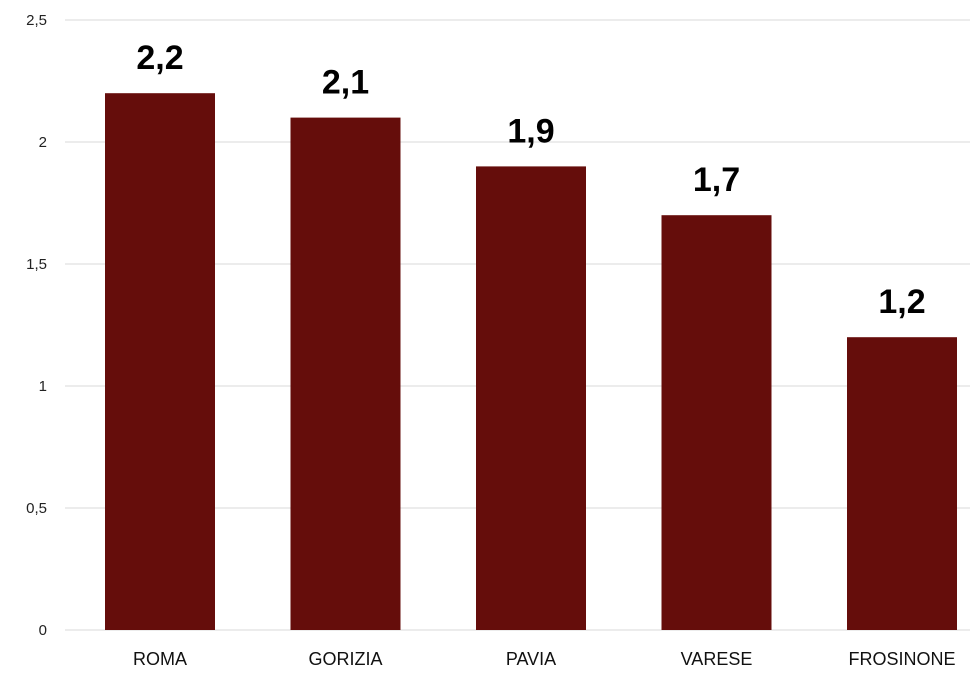 The width and height of the screenshot is (980, 675). Describe the element at coordinates (901, 302) in the screenshot. I see `data-label: 1,2` at that location.